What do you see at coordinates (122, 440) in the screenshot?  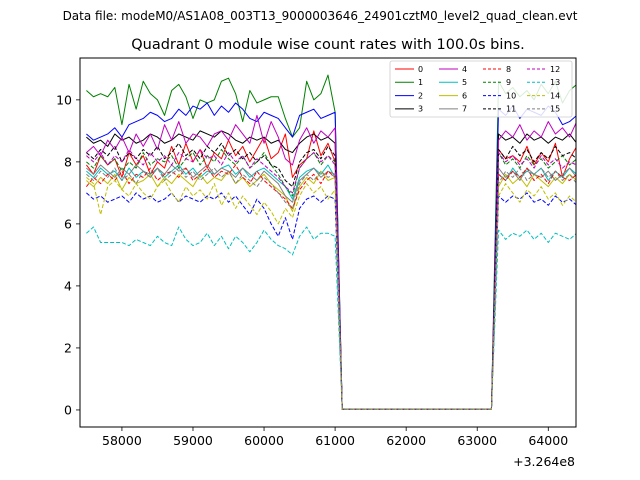 I see `x-tick-label: 58000` at bounding box center [122, 440].